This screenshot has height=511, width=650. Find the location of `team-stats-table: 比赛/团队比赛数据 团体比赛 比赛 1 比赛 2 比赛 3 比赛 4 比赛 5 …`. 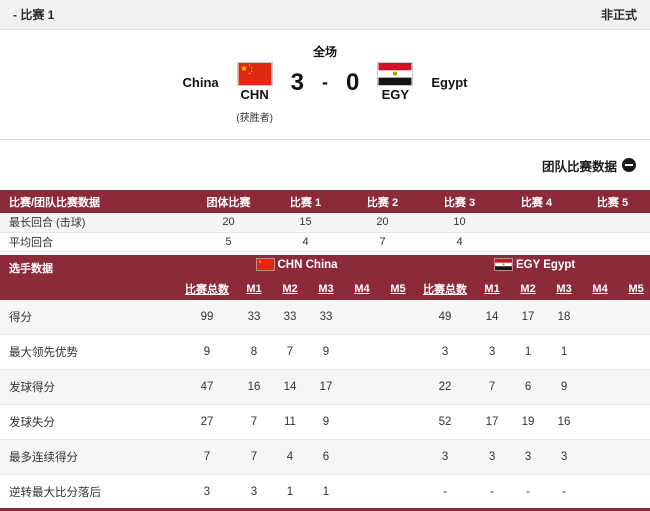

team-stats-table: 比赛/团队比赛数据 团体比赛 比赛 1 比赛 2 比赛 3 比赛 4 比赛 5 … is located at coordinates (325, 221).